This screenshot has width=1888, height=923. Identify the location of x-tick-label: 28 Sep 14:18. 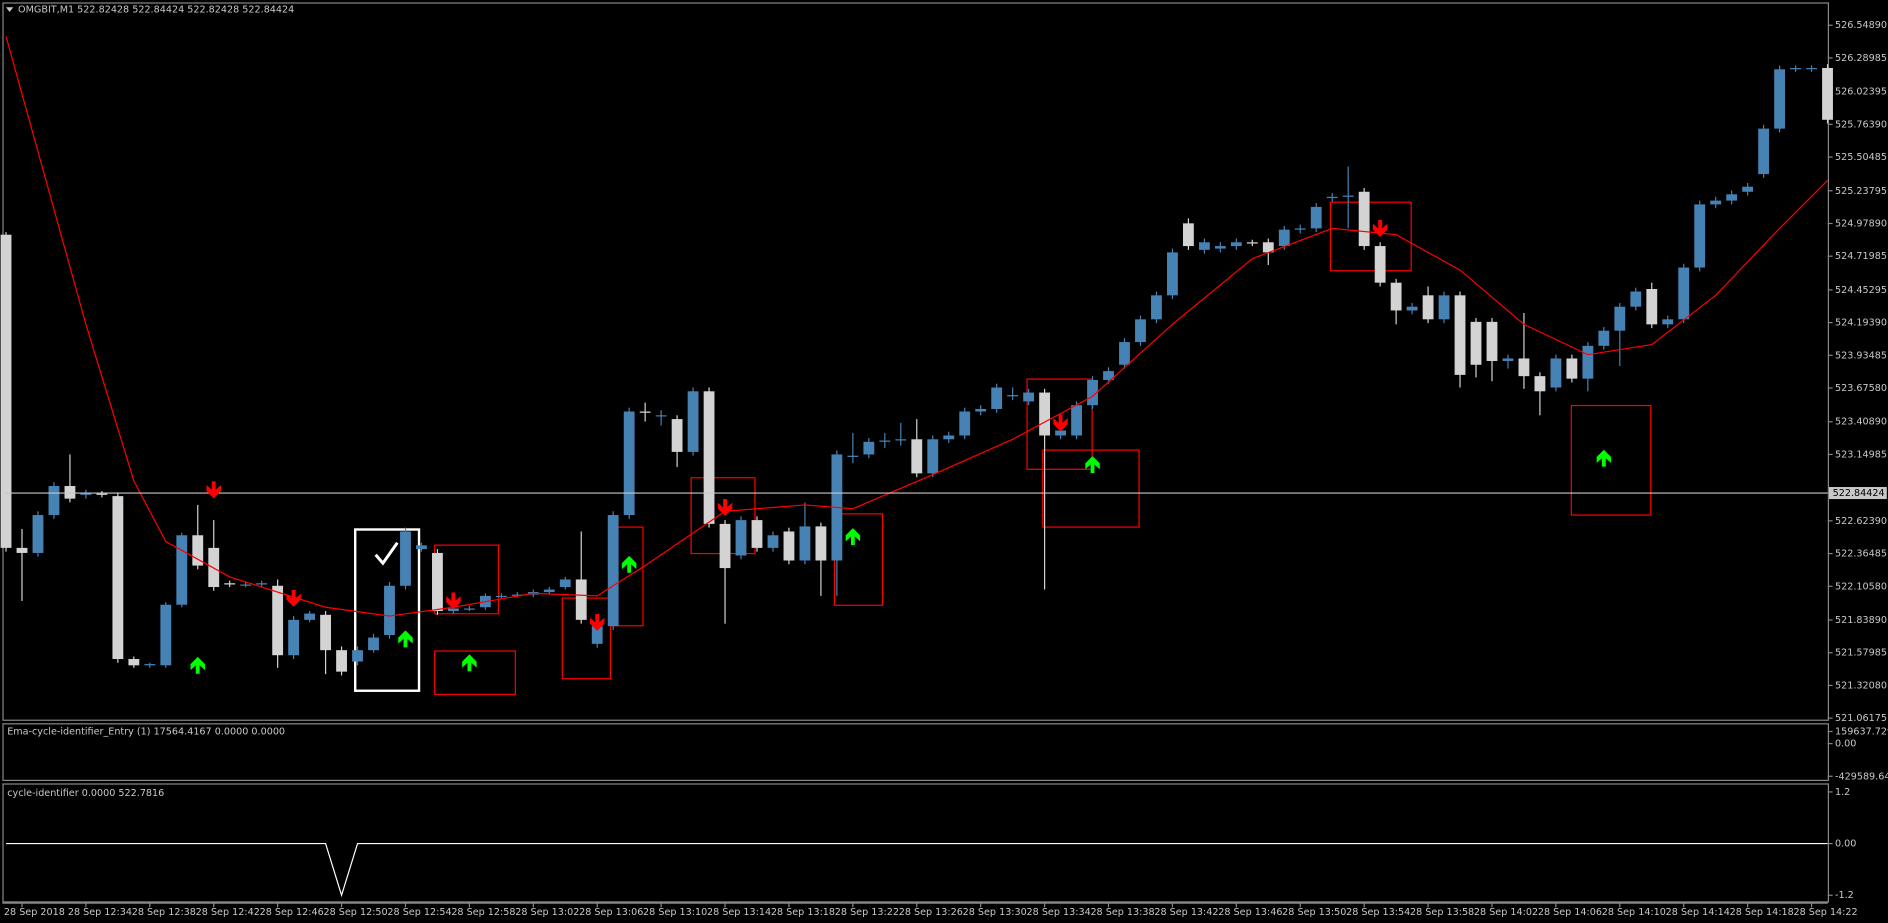
(1762, 912).